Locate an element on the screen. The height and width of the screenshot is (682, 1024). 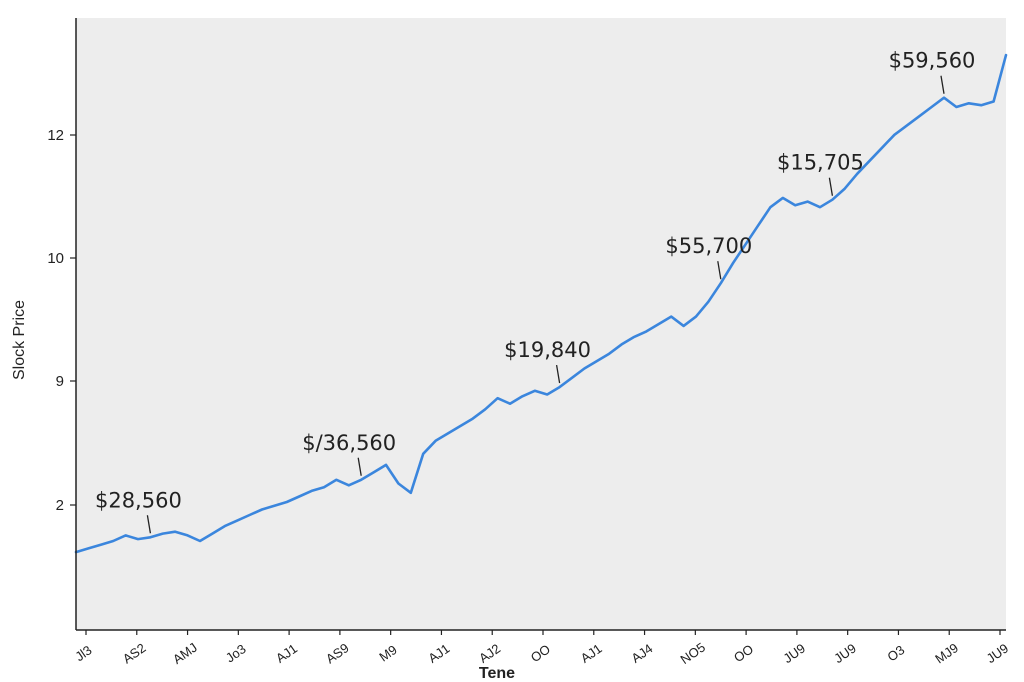
x-tick-label: AMJ is located at coordinates (185, 653).